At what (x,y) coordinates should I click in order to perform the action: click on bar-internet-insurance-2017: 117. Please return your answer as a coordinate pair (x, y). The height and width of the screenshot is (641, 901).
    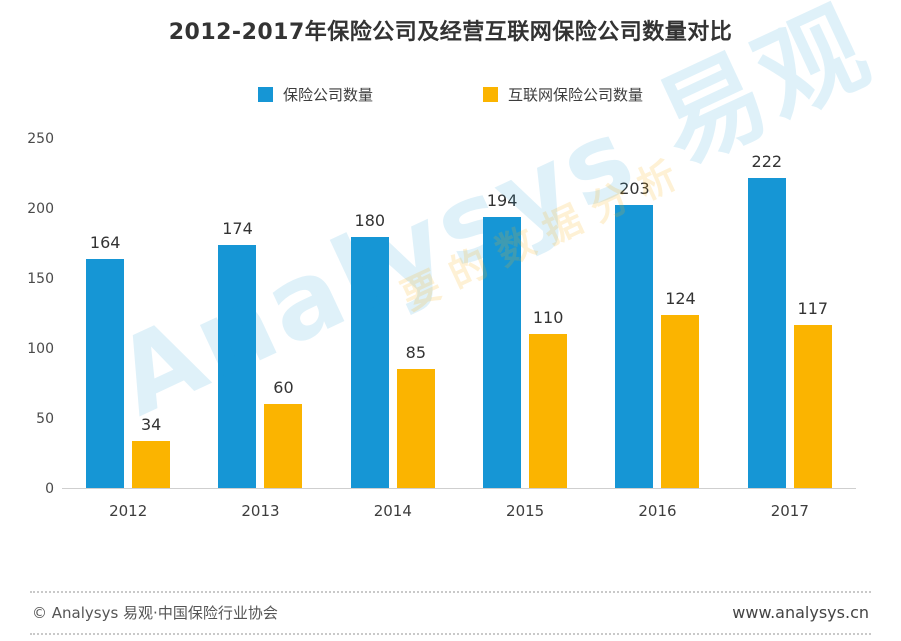
    Looking at the image, I should click on (812, 393).